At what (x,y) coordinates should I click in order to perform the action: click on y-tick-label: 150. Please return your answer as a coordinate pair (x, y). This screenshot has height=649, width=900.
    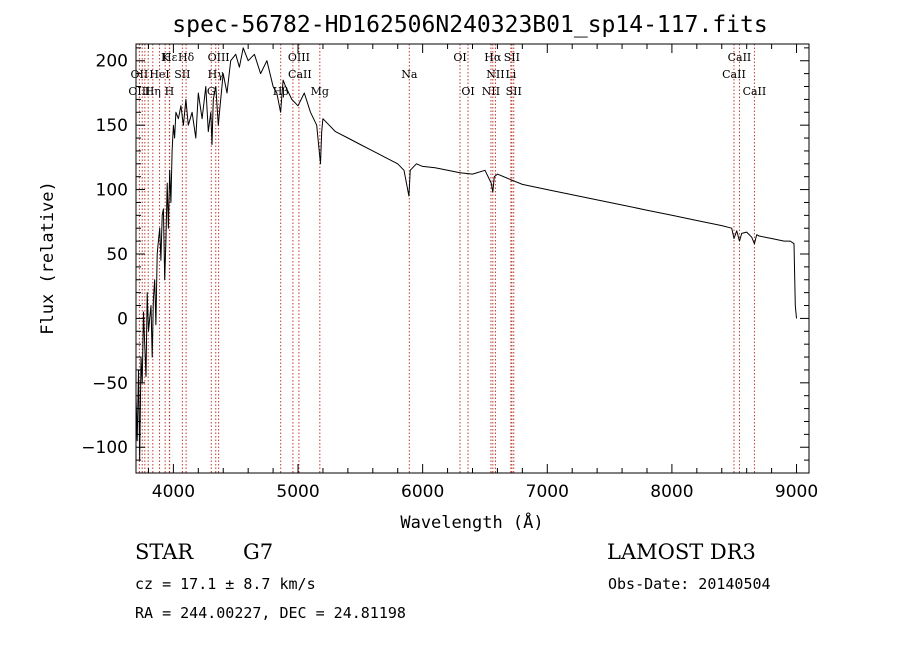
    Looking at the image, I should click on (112, 126).